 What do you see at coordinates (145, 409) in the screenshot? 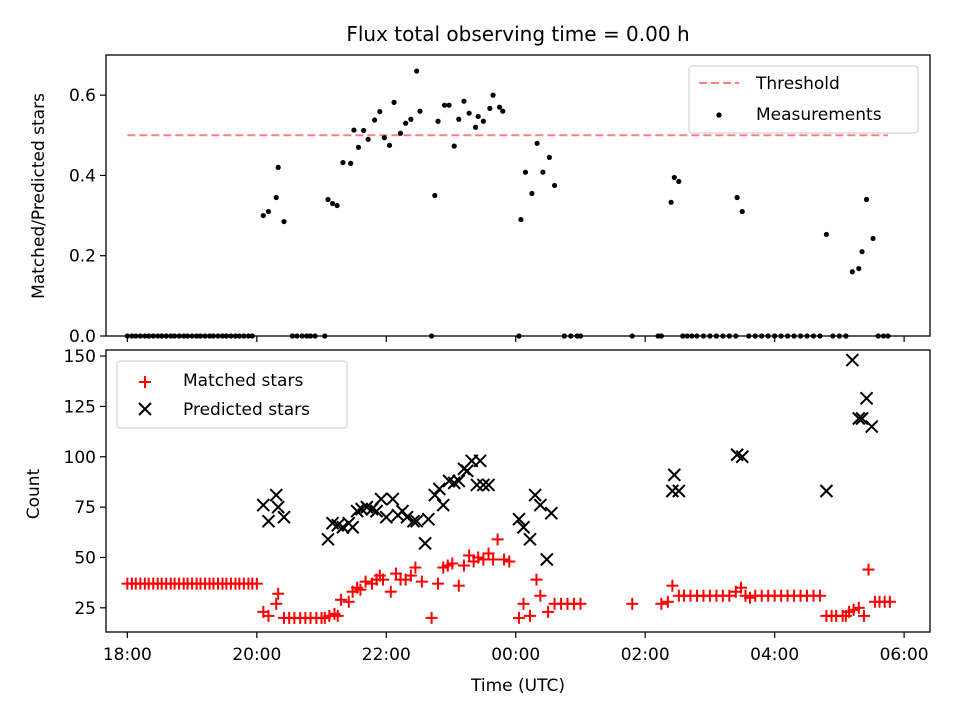
I see `legend-predicted-swatch` at bounding box center [145, 409].